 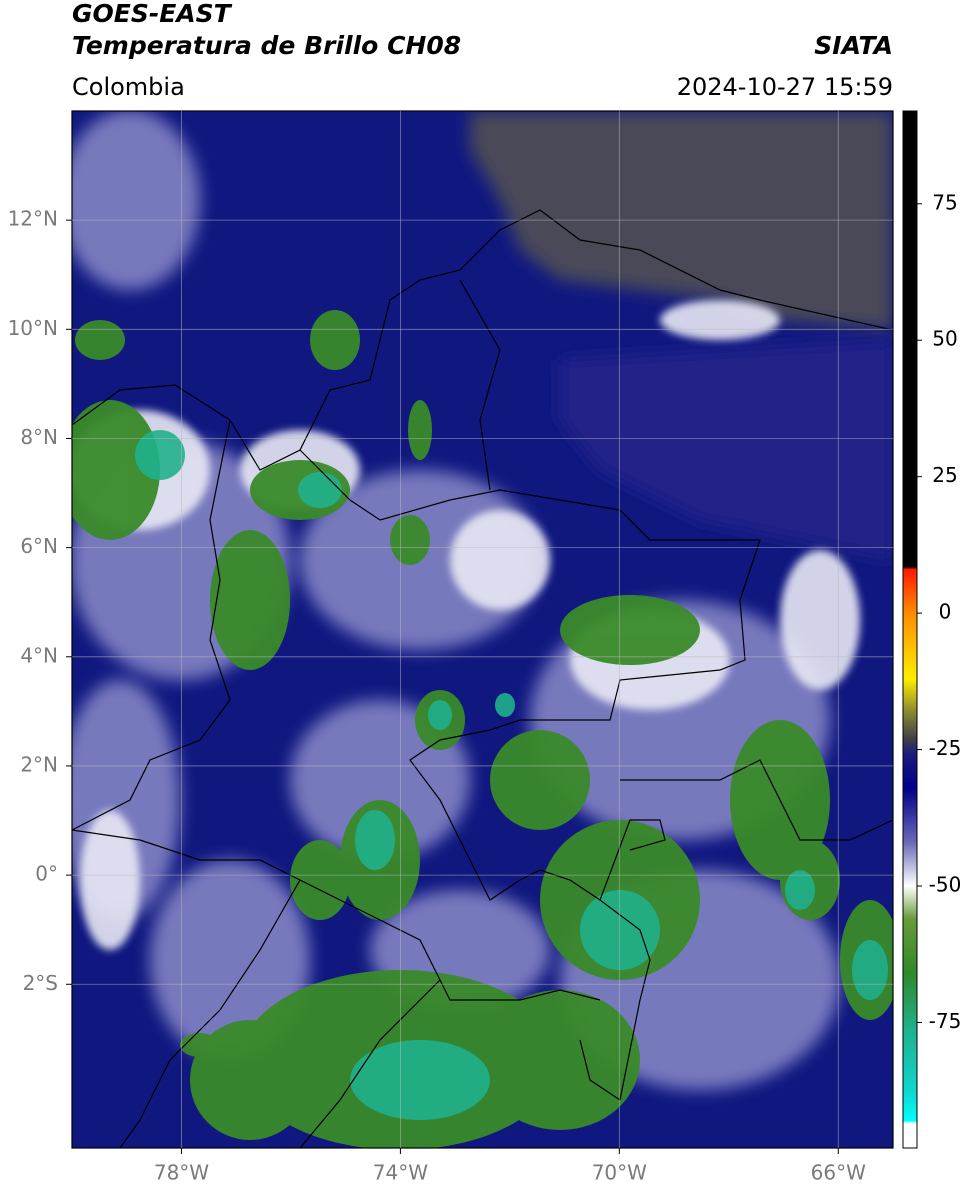 What do you see at coordinates (944, 202) in the screenshot?
I see `colorbar-tick-label: 75` at bounding box center [944, 202].